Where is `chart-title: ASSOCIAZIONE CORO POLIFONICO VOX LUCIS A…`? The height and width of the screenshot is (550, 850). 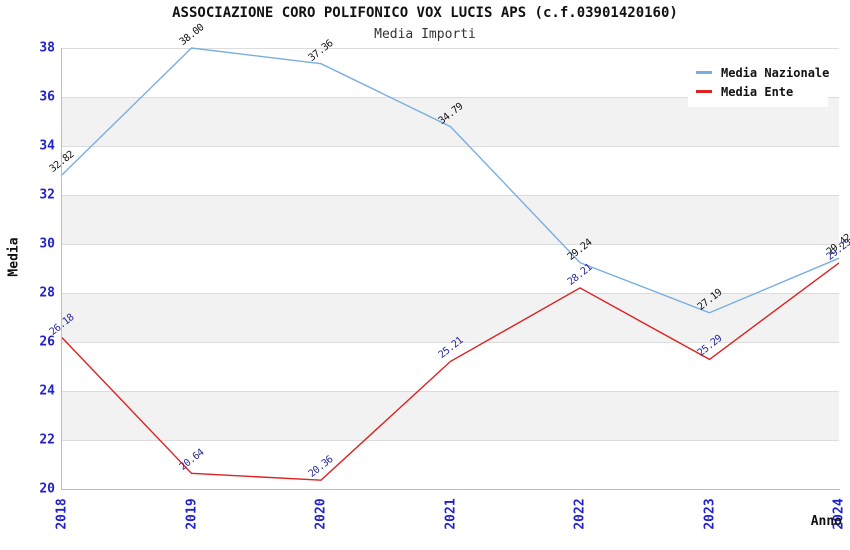 chart-title: ASSOCIAZIONE CORO POLIFONICO VOX LUCIS A… is located at coordinates (425, 13).